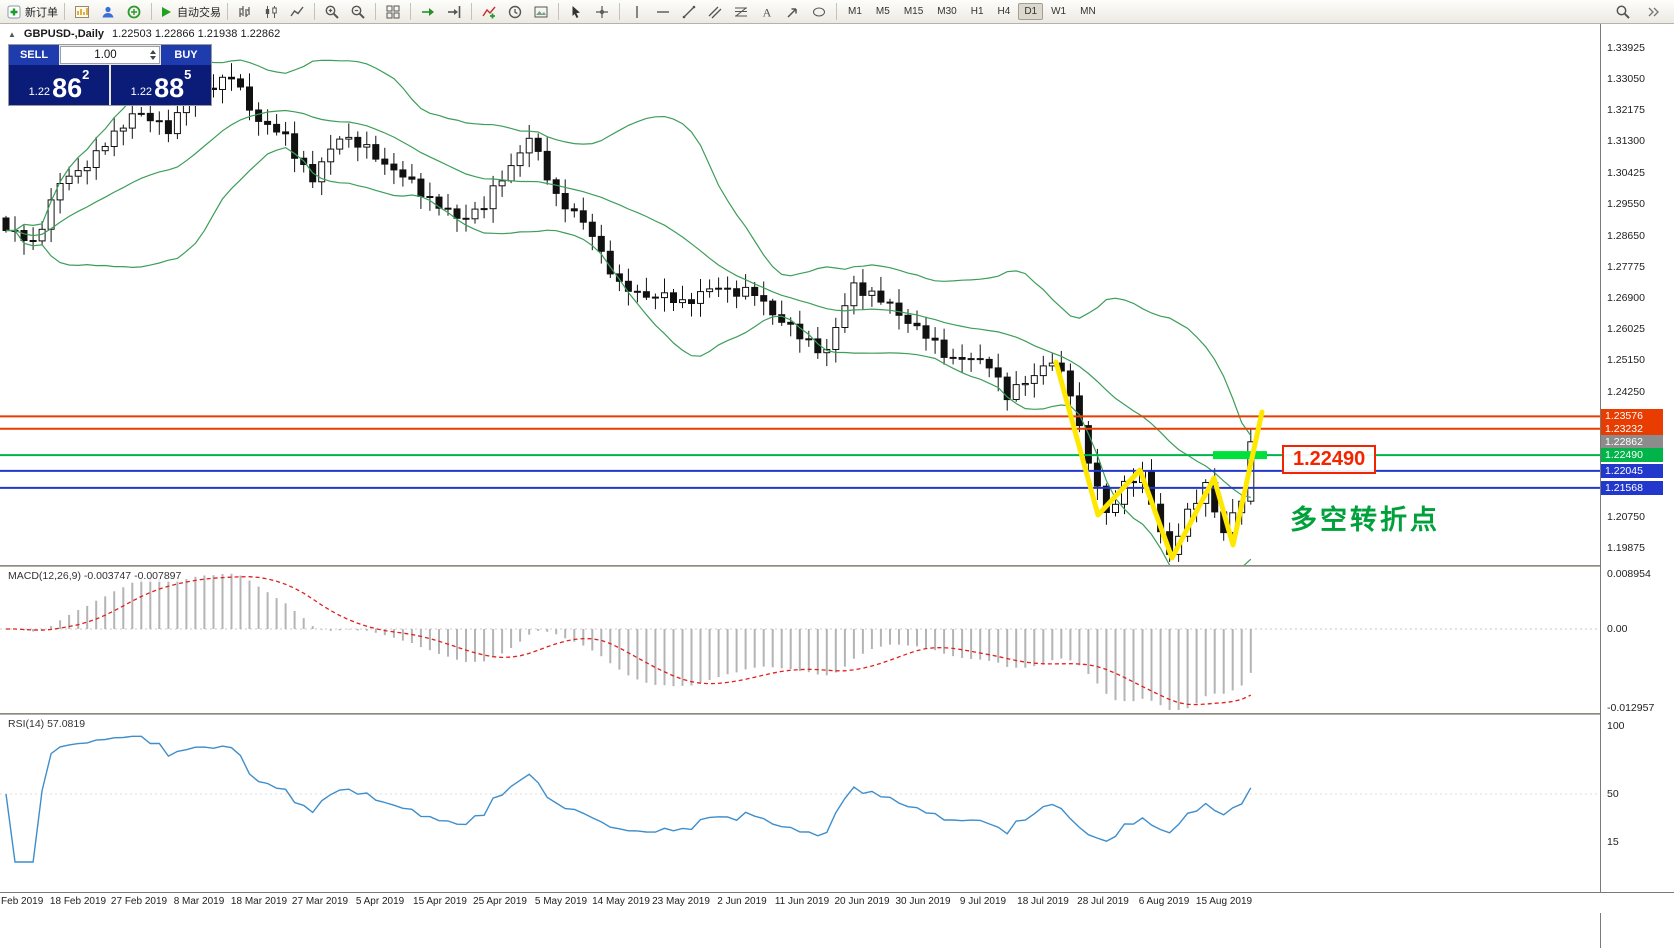 The height and width of the screenshot is (948, 1674). Describe the element at coordinates (689, 12) in the screenshot. I see `trendline-button` at that location.